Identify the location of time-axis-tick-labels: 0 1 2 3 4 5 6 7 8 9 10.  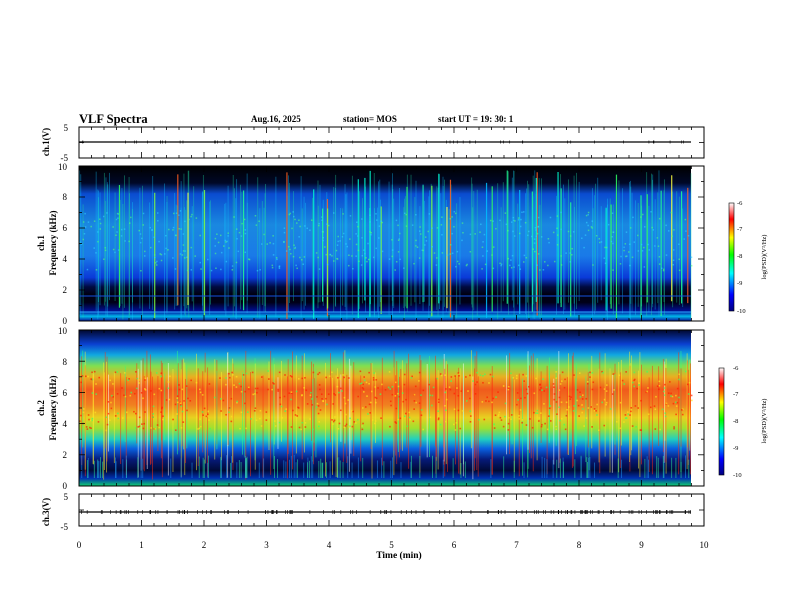
(393, 545).